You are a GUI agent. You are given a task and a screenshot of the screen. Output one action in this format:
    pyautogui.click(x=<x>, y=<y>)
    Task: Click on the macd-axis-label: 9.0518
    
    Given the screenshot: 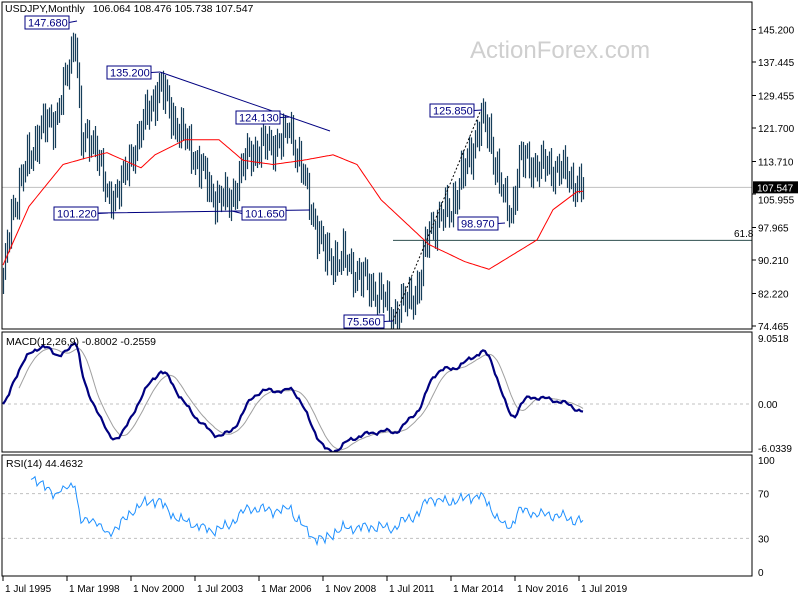 What is the action you would take?
    pyautogui.click(x=773, y=339)
    